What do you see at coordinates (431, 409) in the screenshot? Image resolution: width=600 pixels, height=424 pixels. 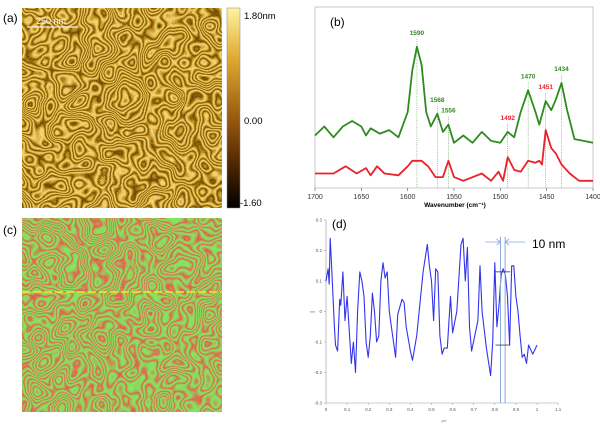 I see `x-tick-label: 0.5` at bounding box center [431, 409].